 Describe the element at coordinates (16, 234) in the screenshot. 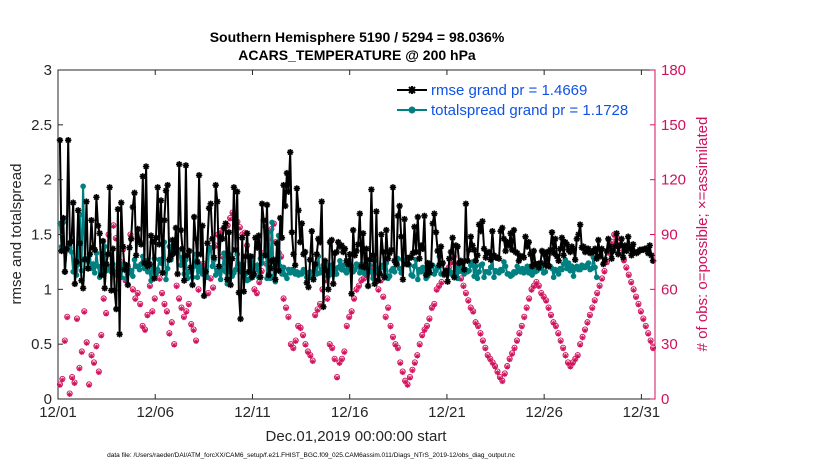

I see `y-axis-left-label: rmse and totalspread` at that location.